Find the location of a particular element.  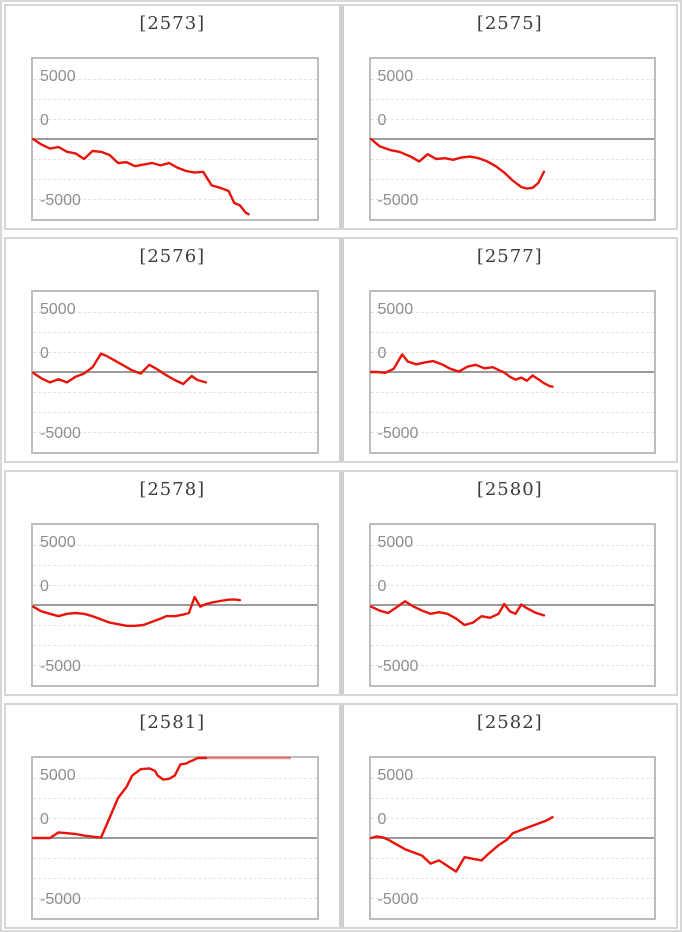

chart-cell-2577: [2577] 5000 0 -5000 is located at coordinates (510, 350).